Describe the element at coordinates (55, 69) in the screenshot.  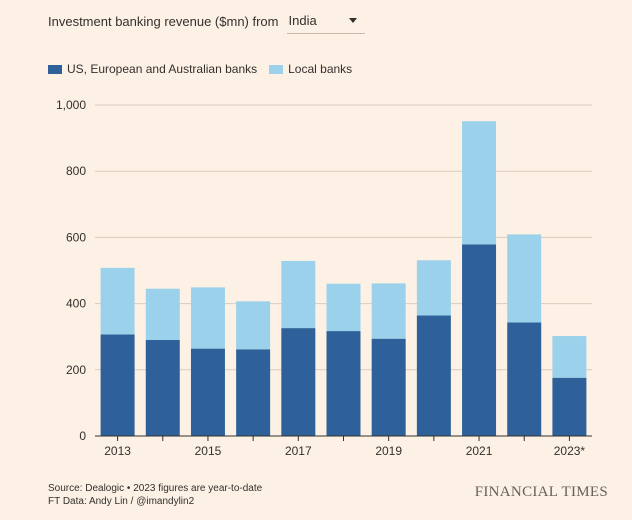
I see `legend-swatch-foreign` at that location.